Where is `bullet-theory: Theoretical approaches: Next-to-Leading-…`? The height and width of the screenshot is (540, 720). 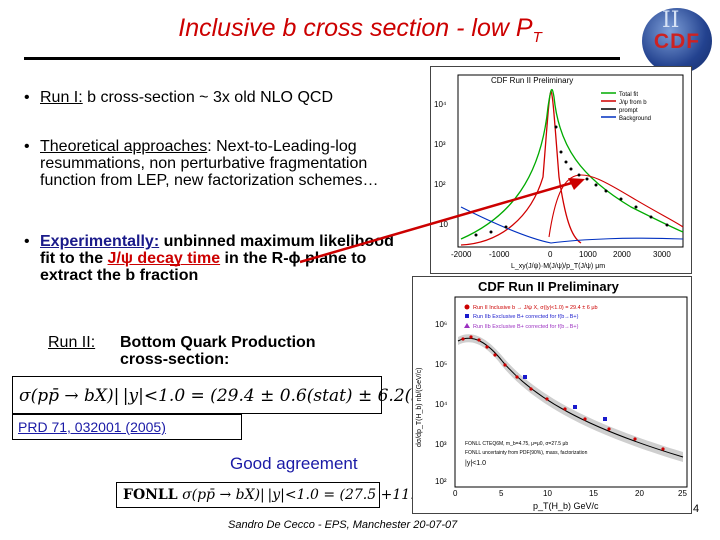
bullet-theory: Theoretical approaches: Next-to-Leading-… is located at coordinates (209, 163).